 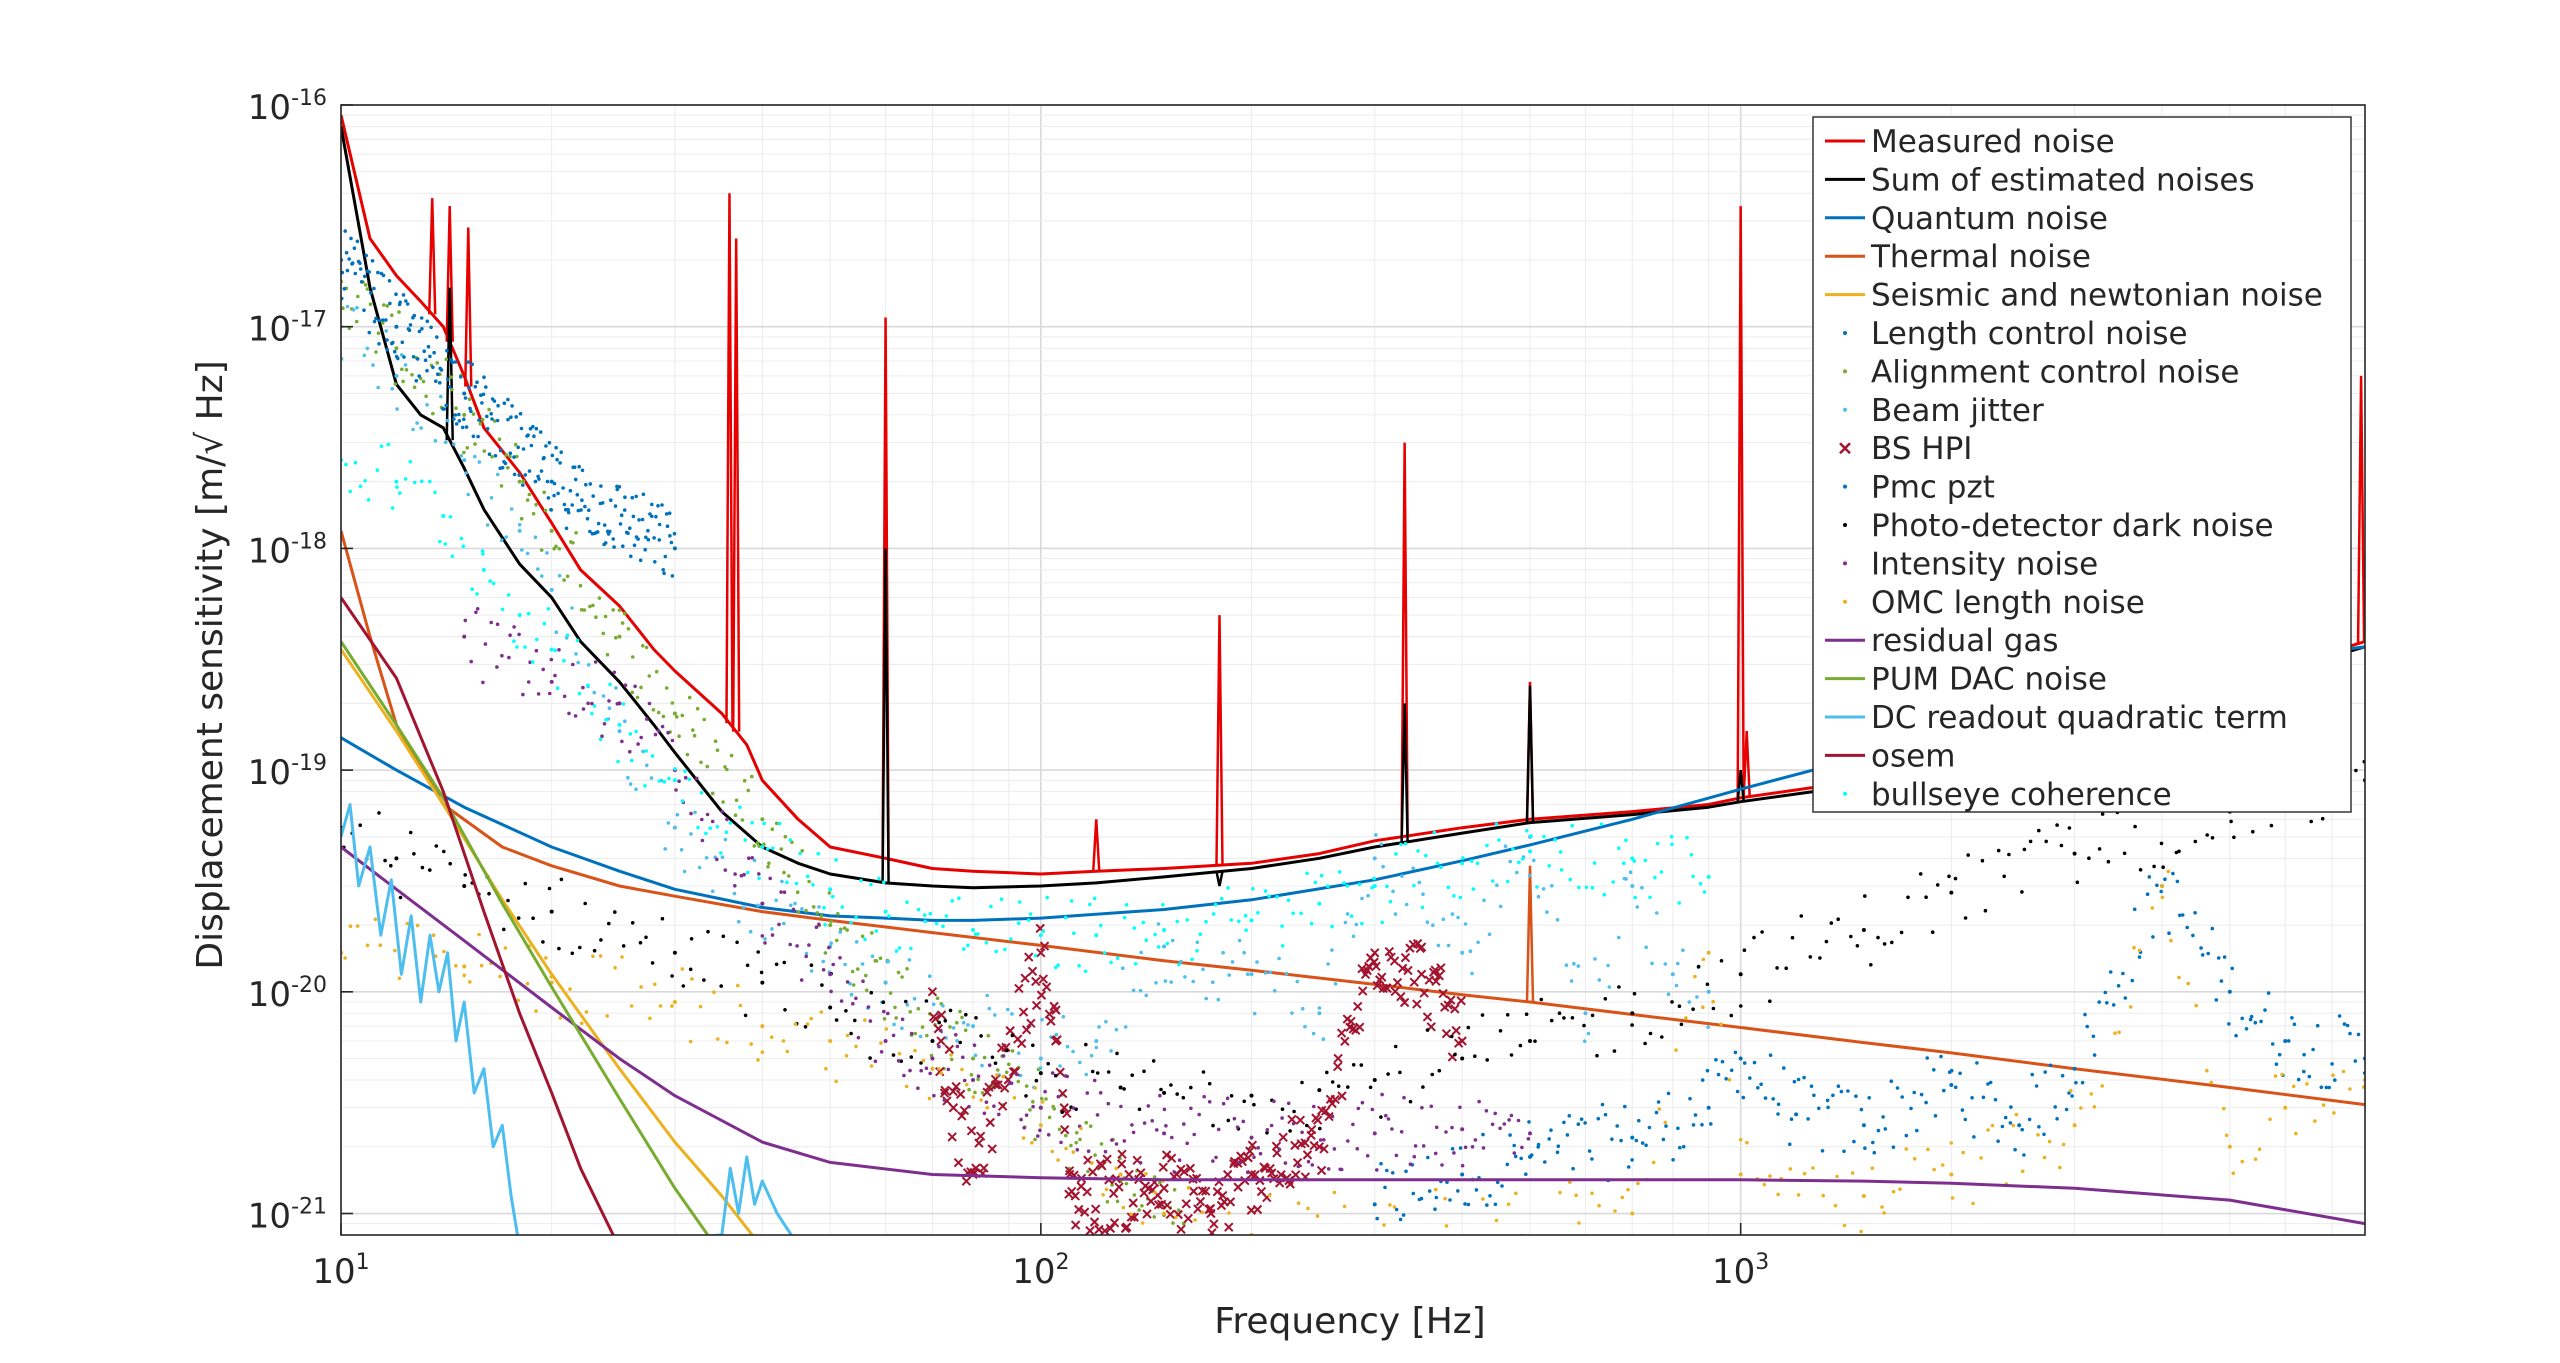 What do you see at coordinates (287, 550) in the screenshot?
I see `y-tick-label: 10-18` at bounding box center [287, 550].